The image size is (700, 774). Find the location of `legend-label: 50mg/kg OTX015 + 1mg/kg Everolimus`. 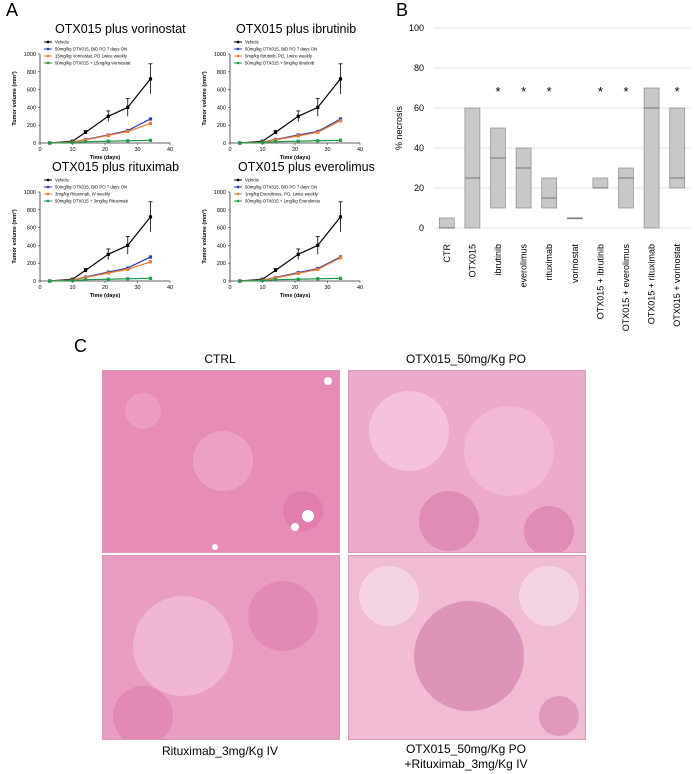

legend-label: 50mg/kg OTX015 + 1mg/kg Everolimus is located at coordinates (282, 201).